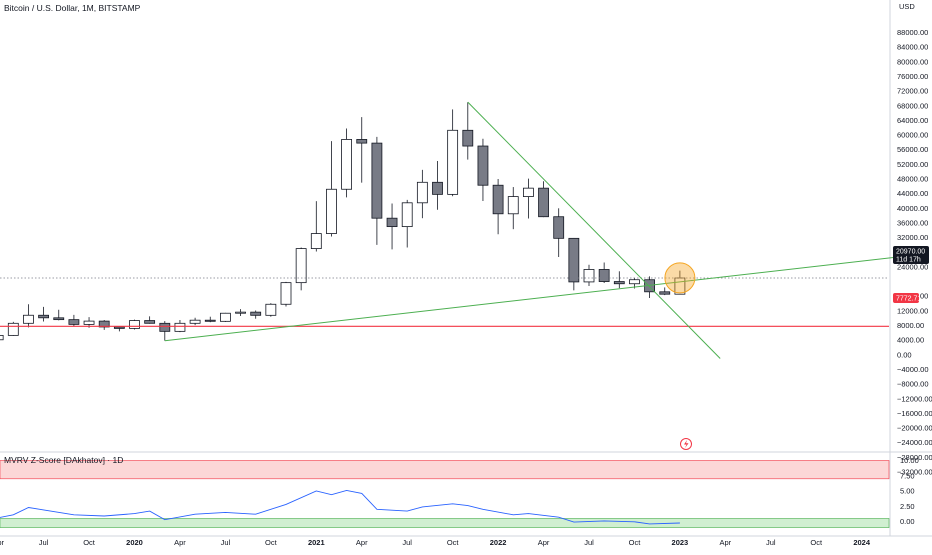 This screenshot has height=555, width=932. I want to click on time-axis-label: 2021, so click(316, 542).